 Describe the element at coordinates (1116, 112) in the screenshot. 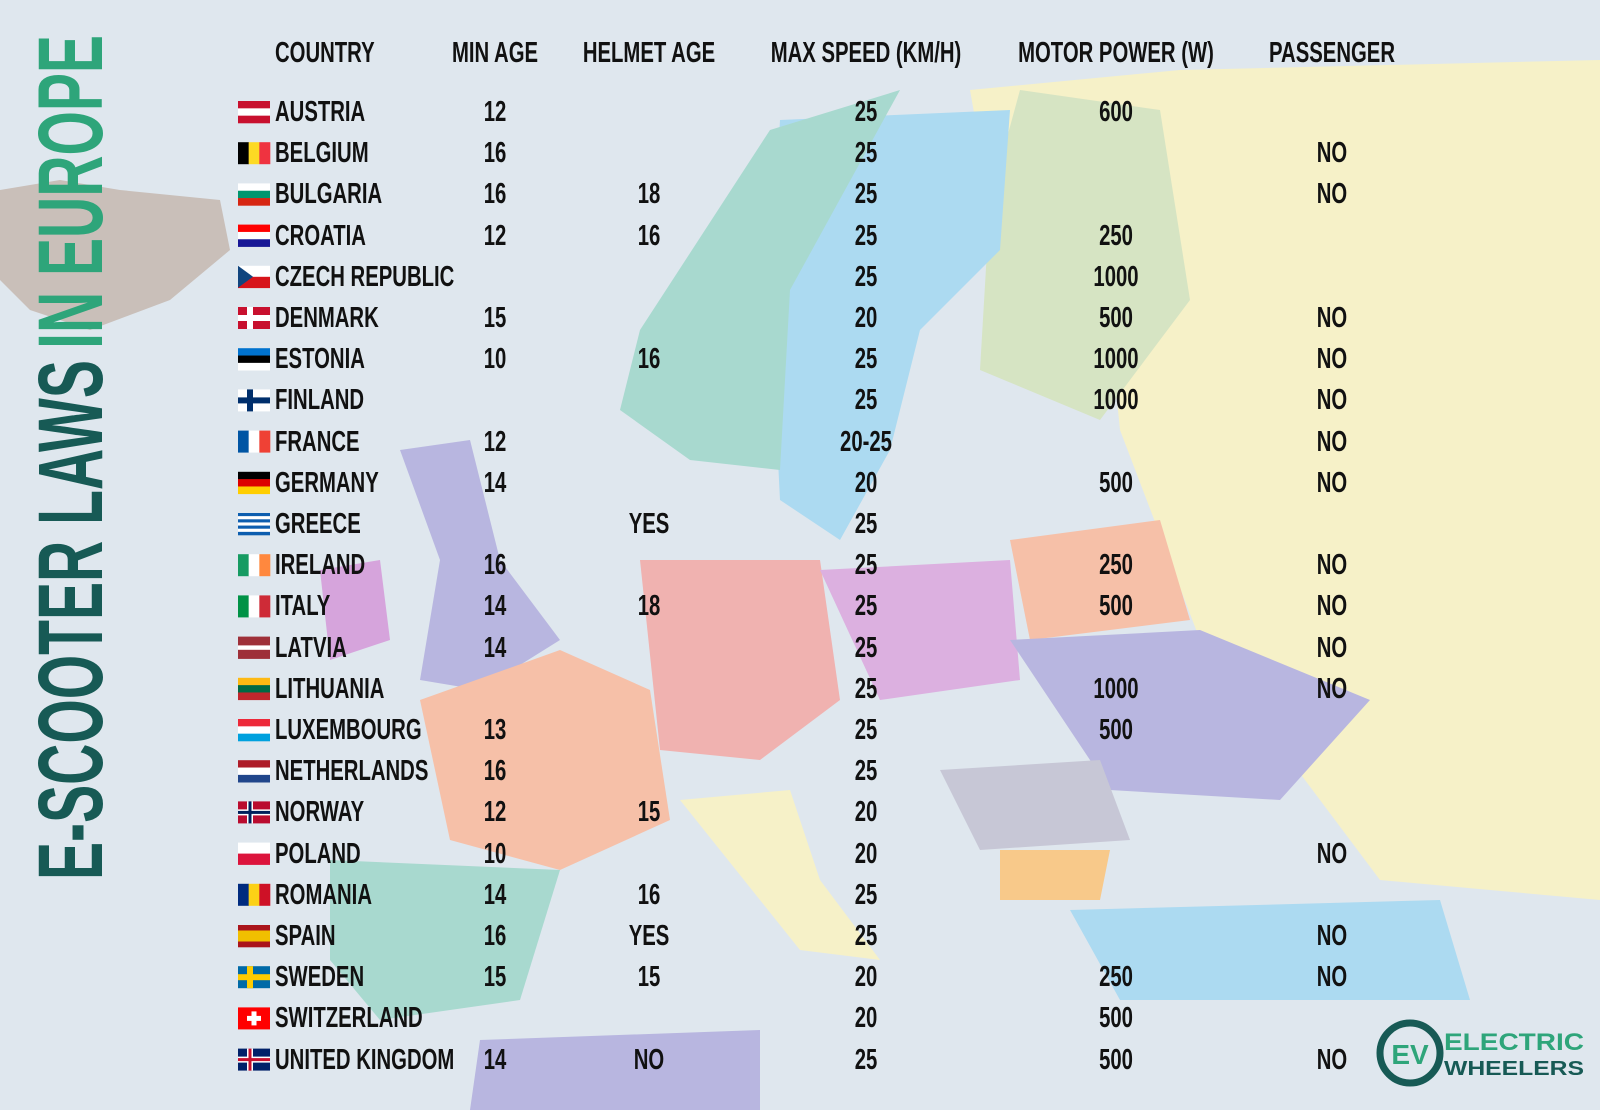

I see `motor-power: 600` at that location.